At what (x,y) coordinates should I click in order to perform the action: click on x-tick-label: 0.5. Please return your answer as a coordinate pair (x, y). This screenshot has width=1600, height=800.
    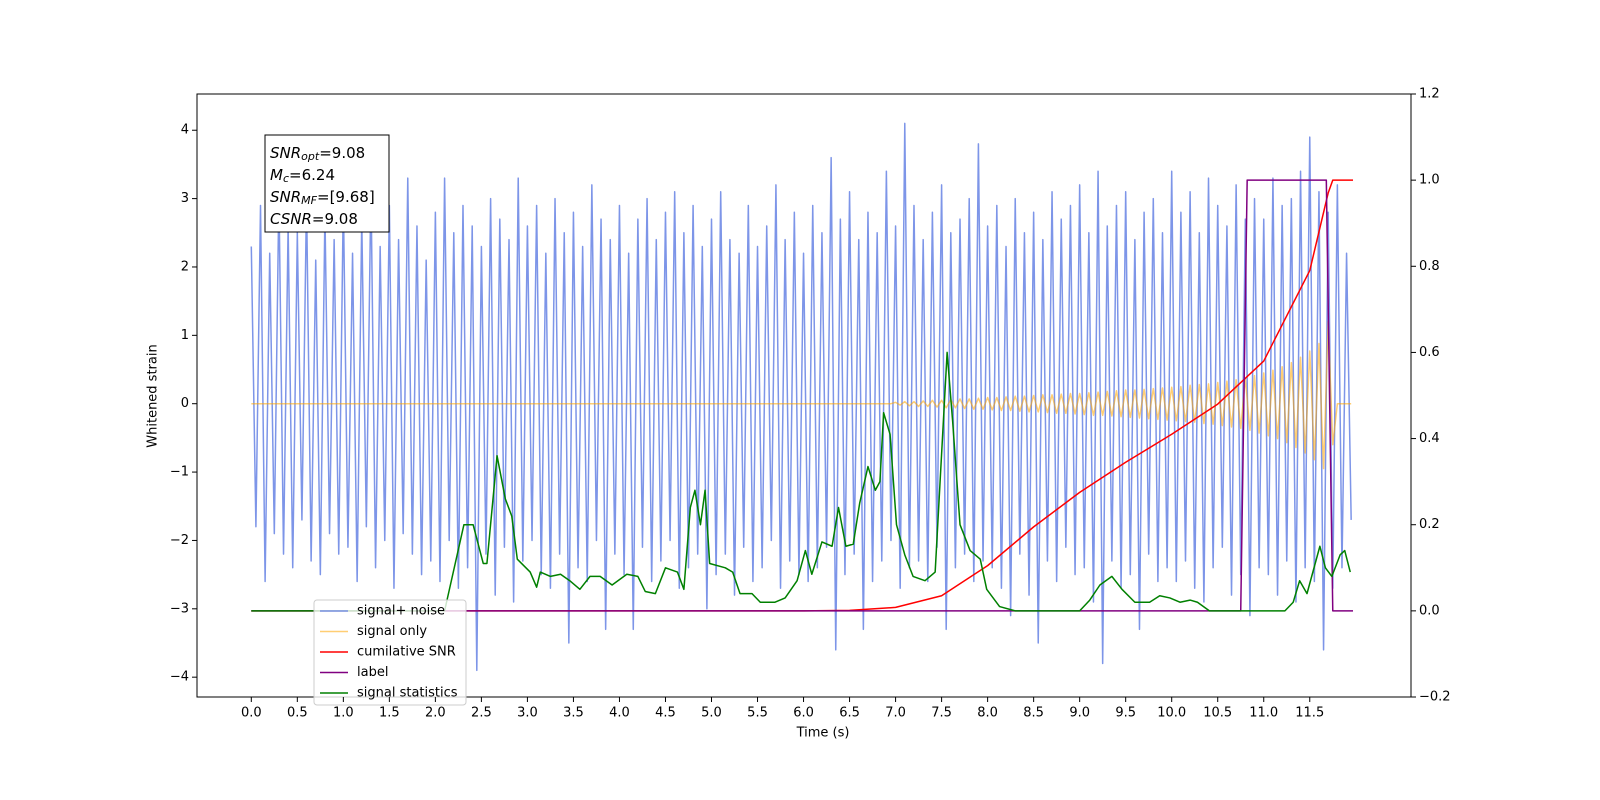
    Looking at the image, I should click on (297, 713).